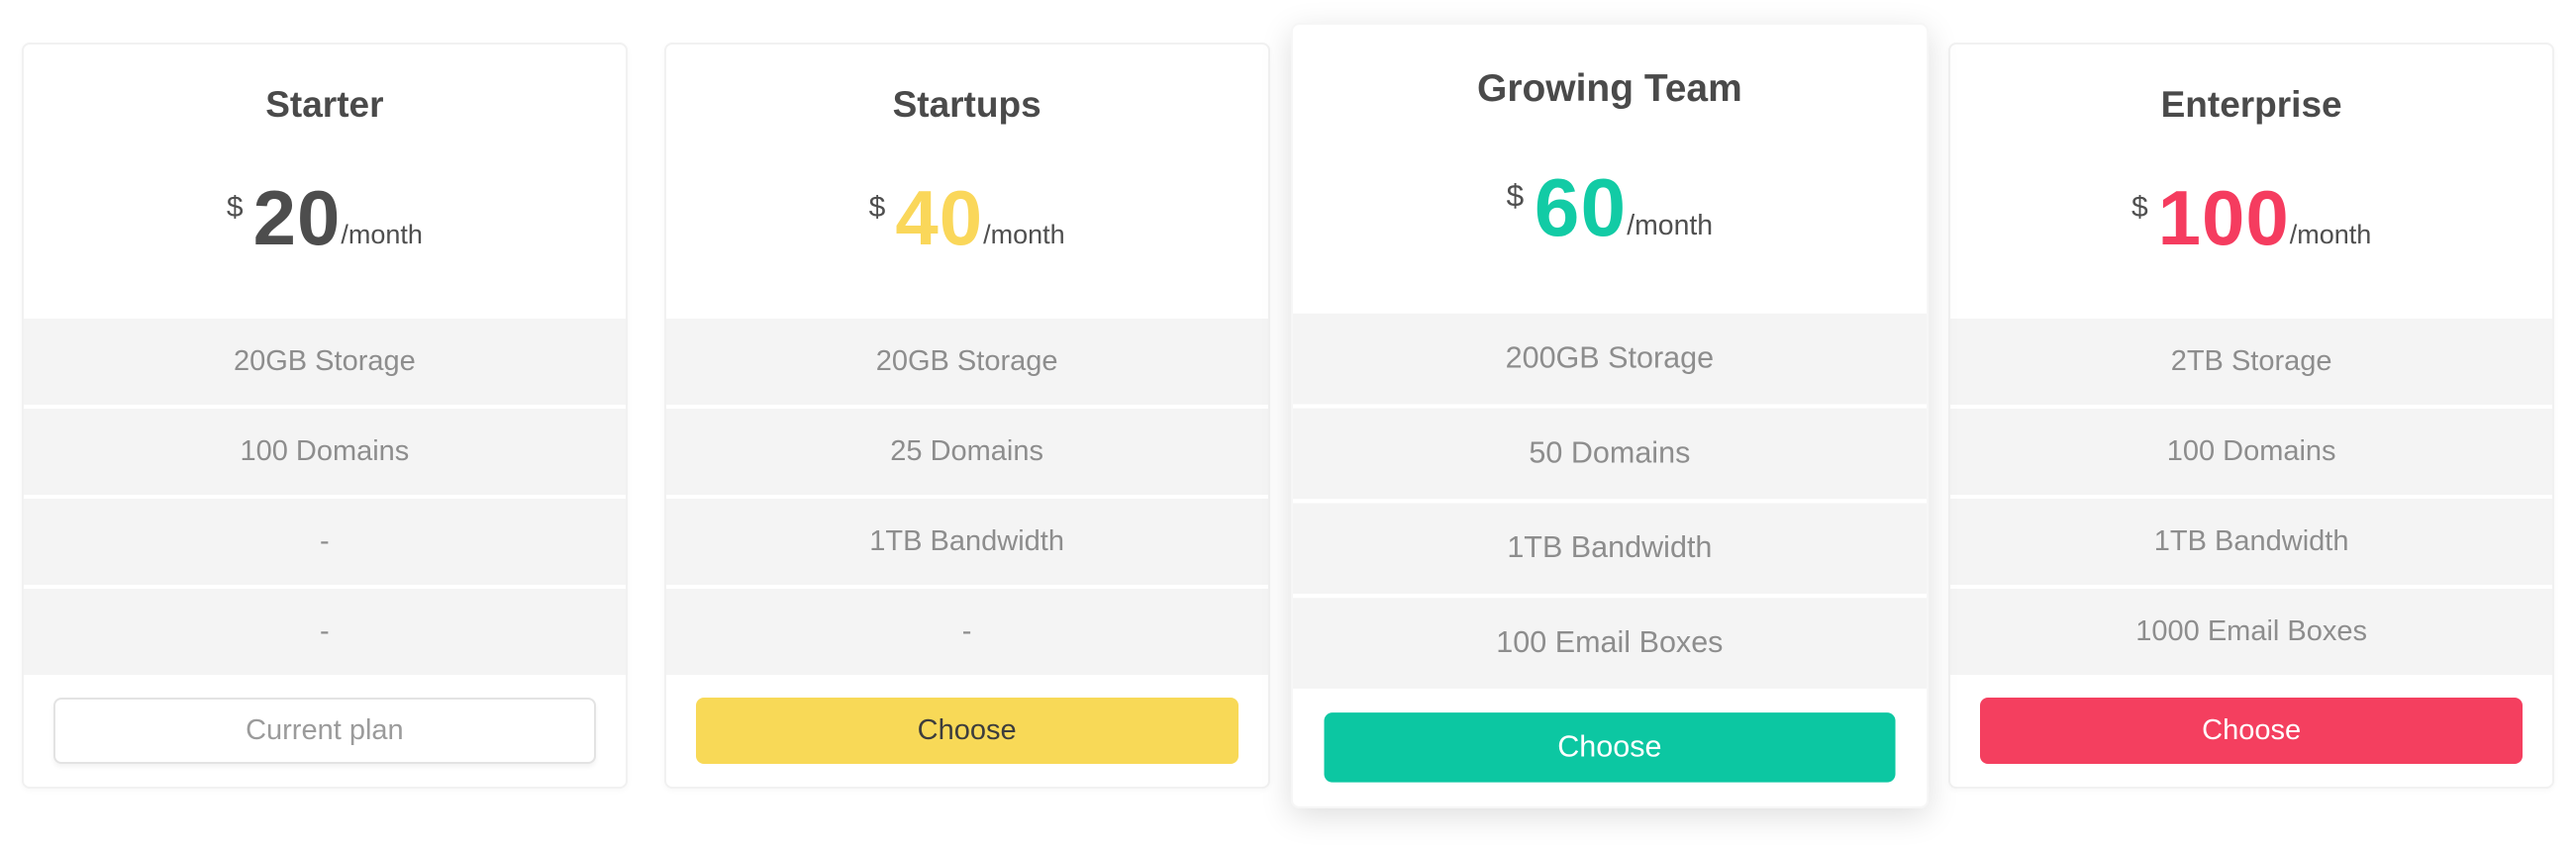 The width and height of the screenshot is (2576, 847). I want to click on current-plan-button: Current plan, so click(325, 731).